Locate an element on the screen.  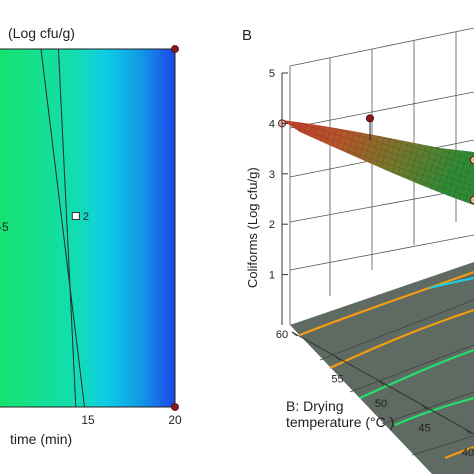
y-tick-label: 55 is located at coordinates (337, 380).